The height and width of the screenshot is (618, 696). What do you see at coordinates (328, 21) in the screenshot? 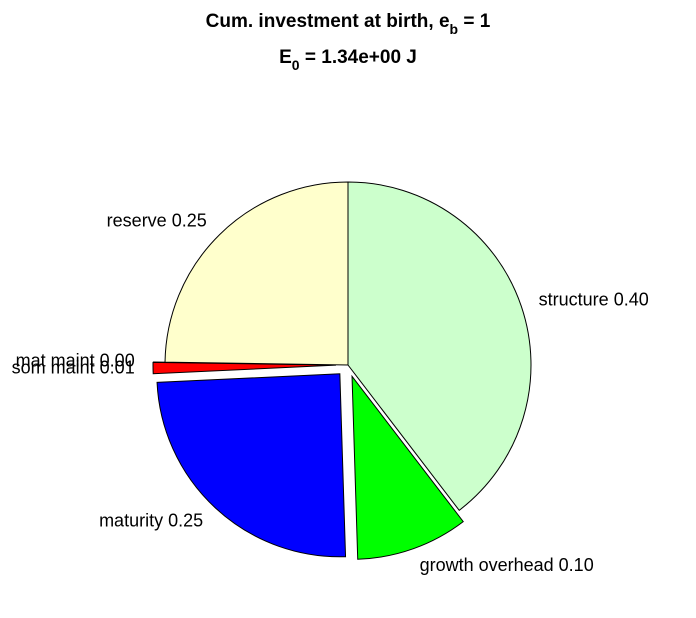
I see `title-part: Cum. investment at birth, e` at bounding box center [328, 21].